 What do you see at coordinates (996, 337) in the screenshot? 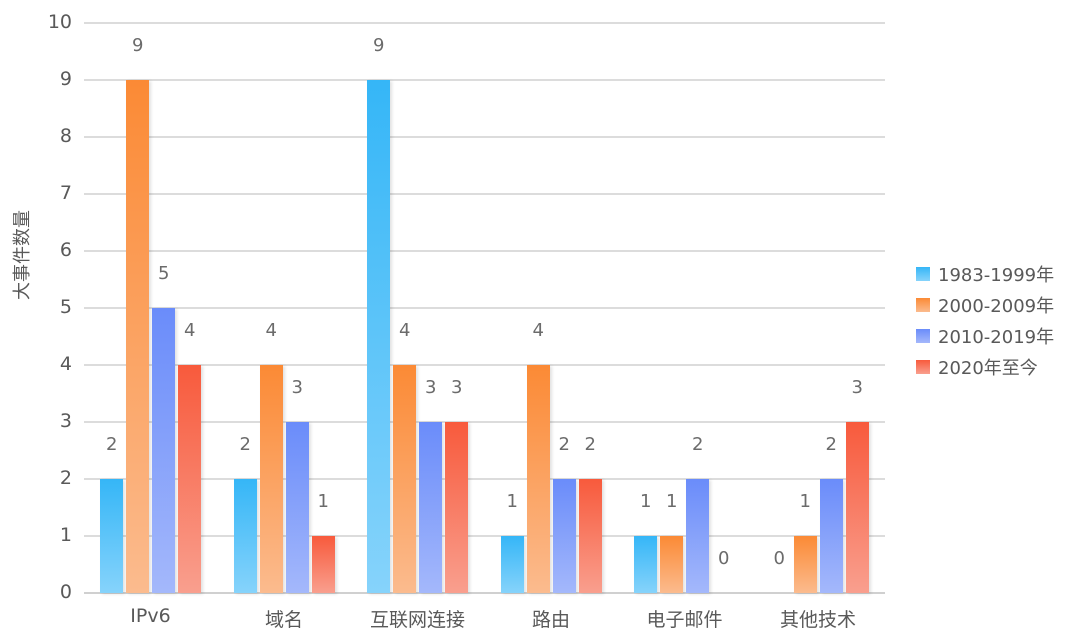
I see `legend-label: 2010-2019年` at bounding box center [996, 337].